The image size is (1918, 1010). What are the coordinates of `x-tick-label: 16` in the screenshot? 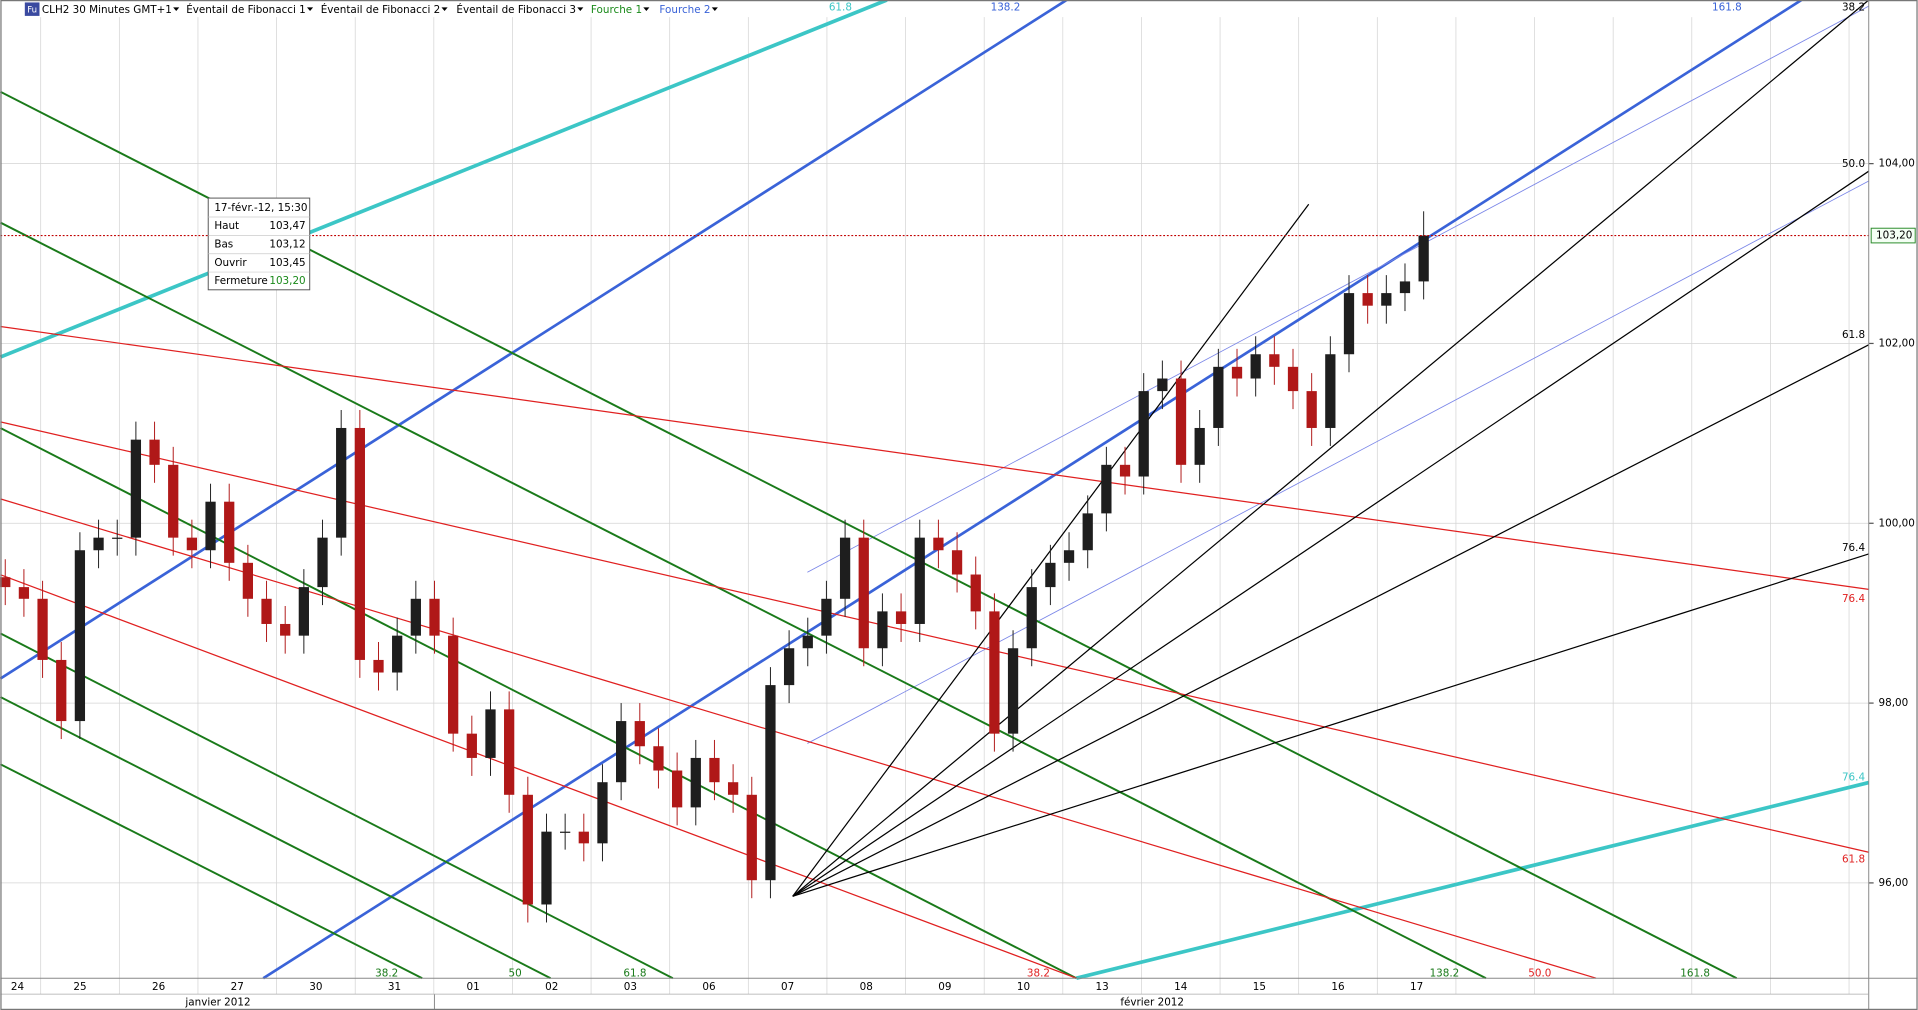 It's located at (1337, 987).